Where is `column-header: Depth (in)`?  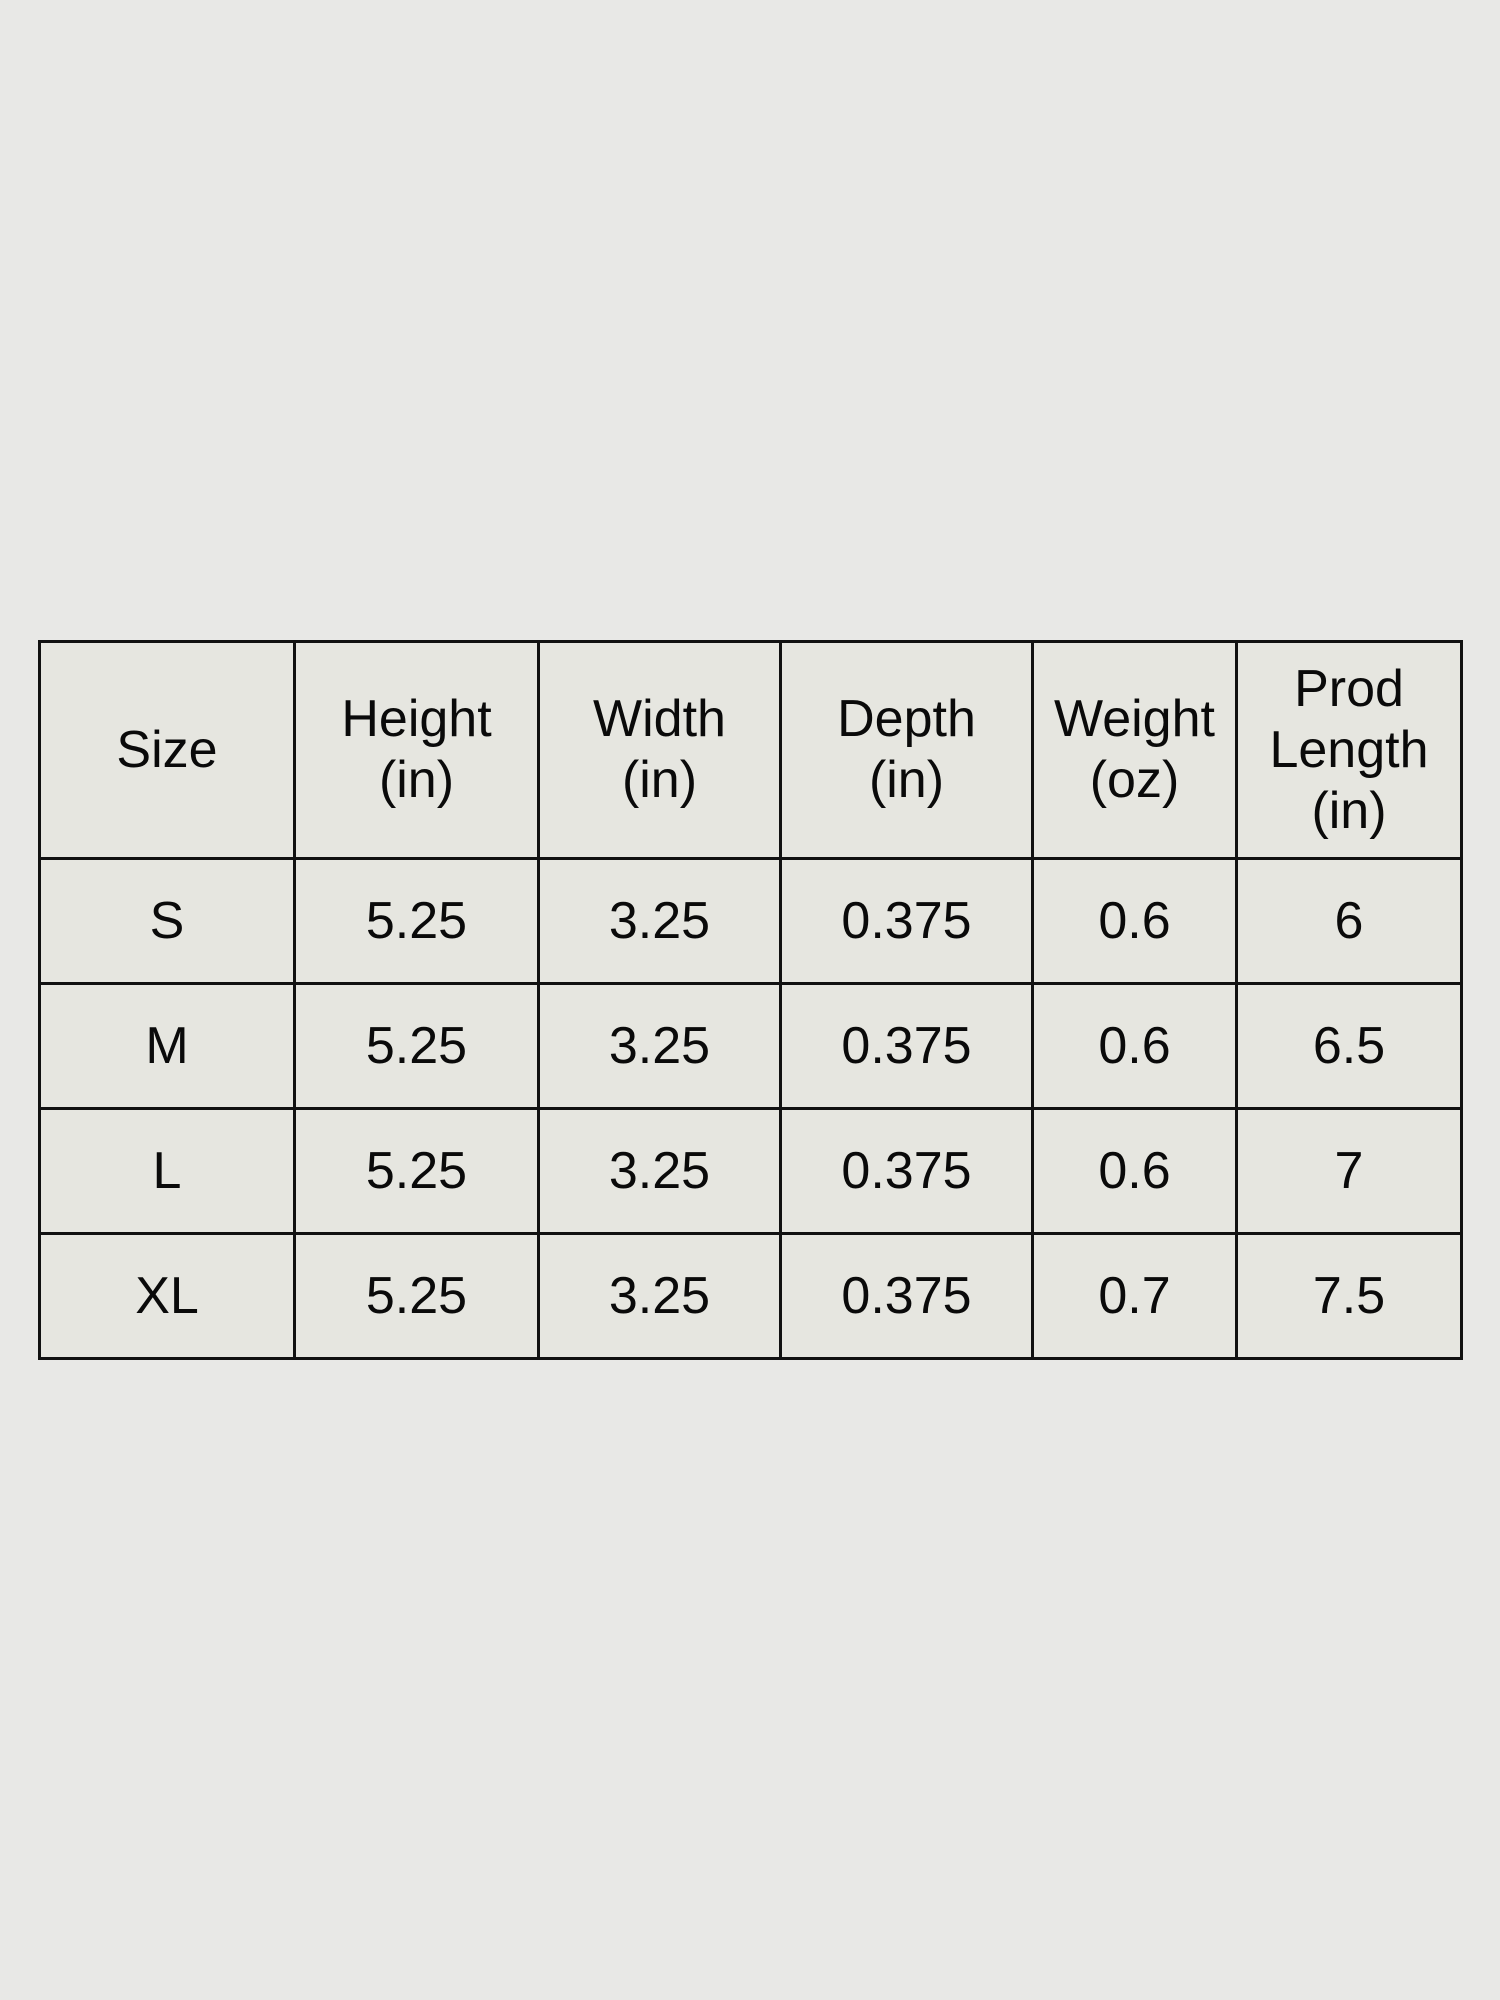
column-header: Depth (in) is located at coordinates (906, 750).